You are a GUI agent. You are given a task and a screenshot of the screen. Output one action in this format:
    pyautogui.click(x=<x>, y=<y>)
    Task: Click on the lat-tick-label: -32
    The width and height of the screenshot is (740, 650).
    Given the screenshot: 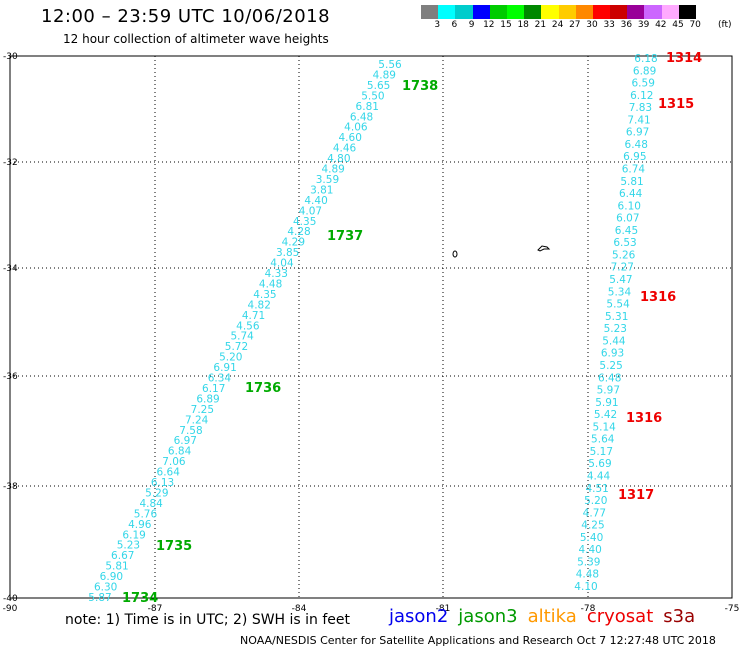 What is the action you would take?
    pyautogui.click(x=10, y=163)
    